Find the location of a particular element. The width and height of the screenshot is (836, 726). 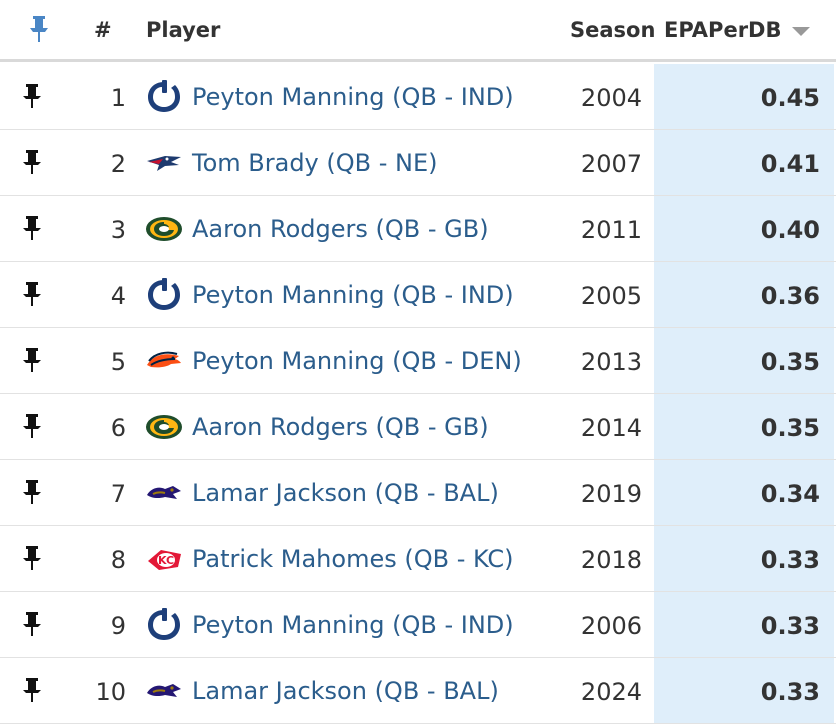

player-link: Peyton Manning (QB - DEN) is located at coordinates (357, 361).